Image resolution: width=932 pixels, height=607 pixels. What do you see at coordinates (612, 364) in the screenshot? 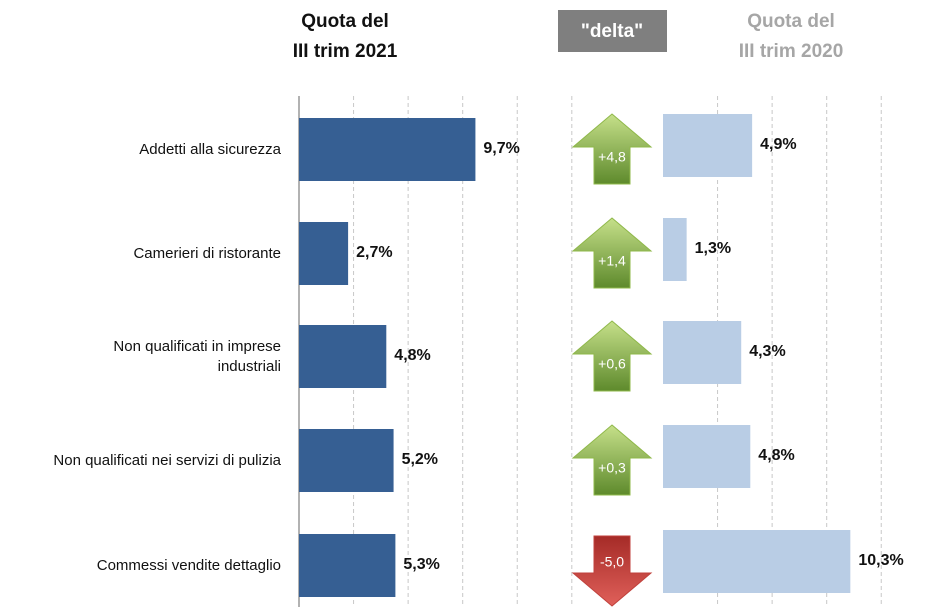
I see `delta-label: +0,6` at bounding box center [612, 364].